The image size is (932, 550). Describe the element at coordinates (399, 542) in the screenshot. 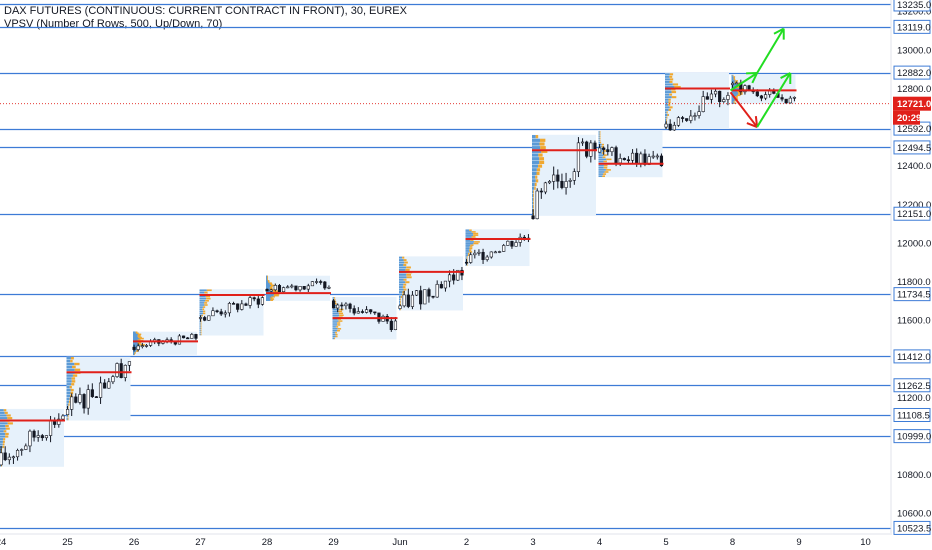

I see `time-tick-label: Jun` at that location.